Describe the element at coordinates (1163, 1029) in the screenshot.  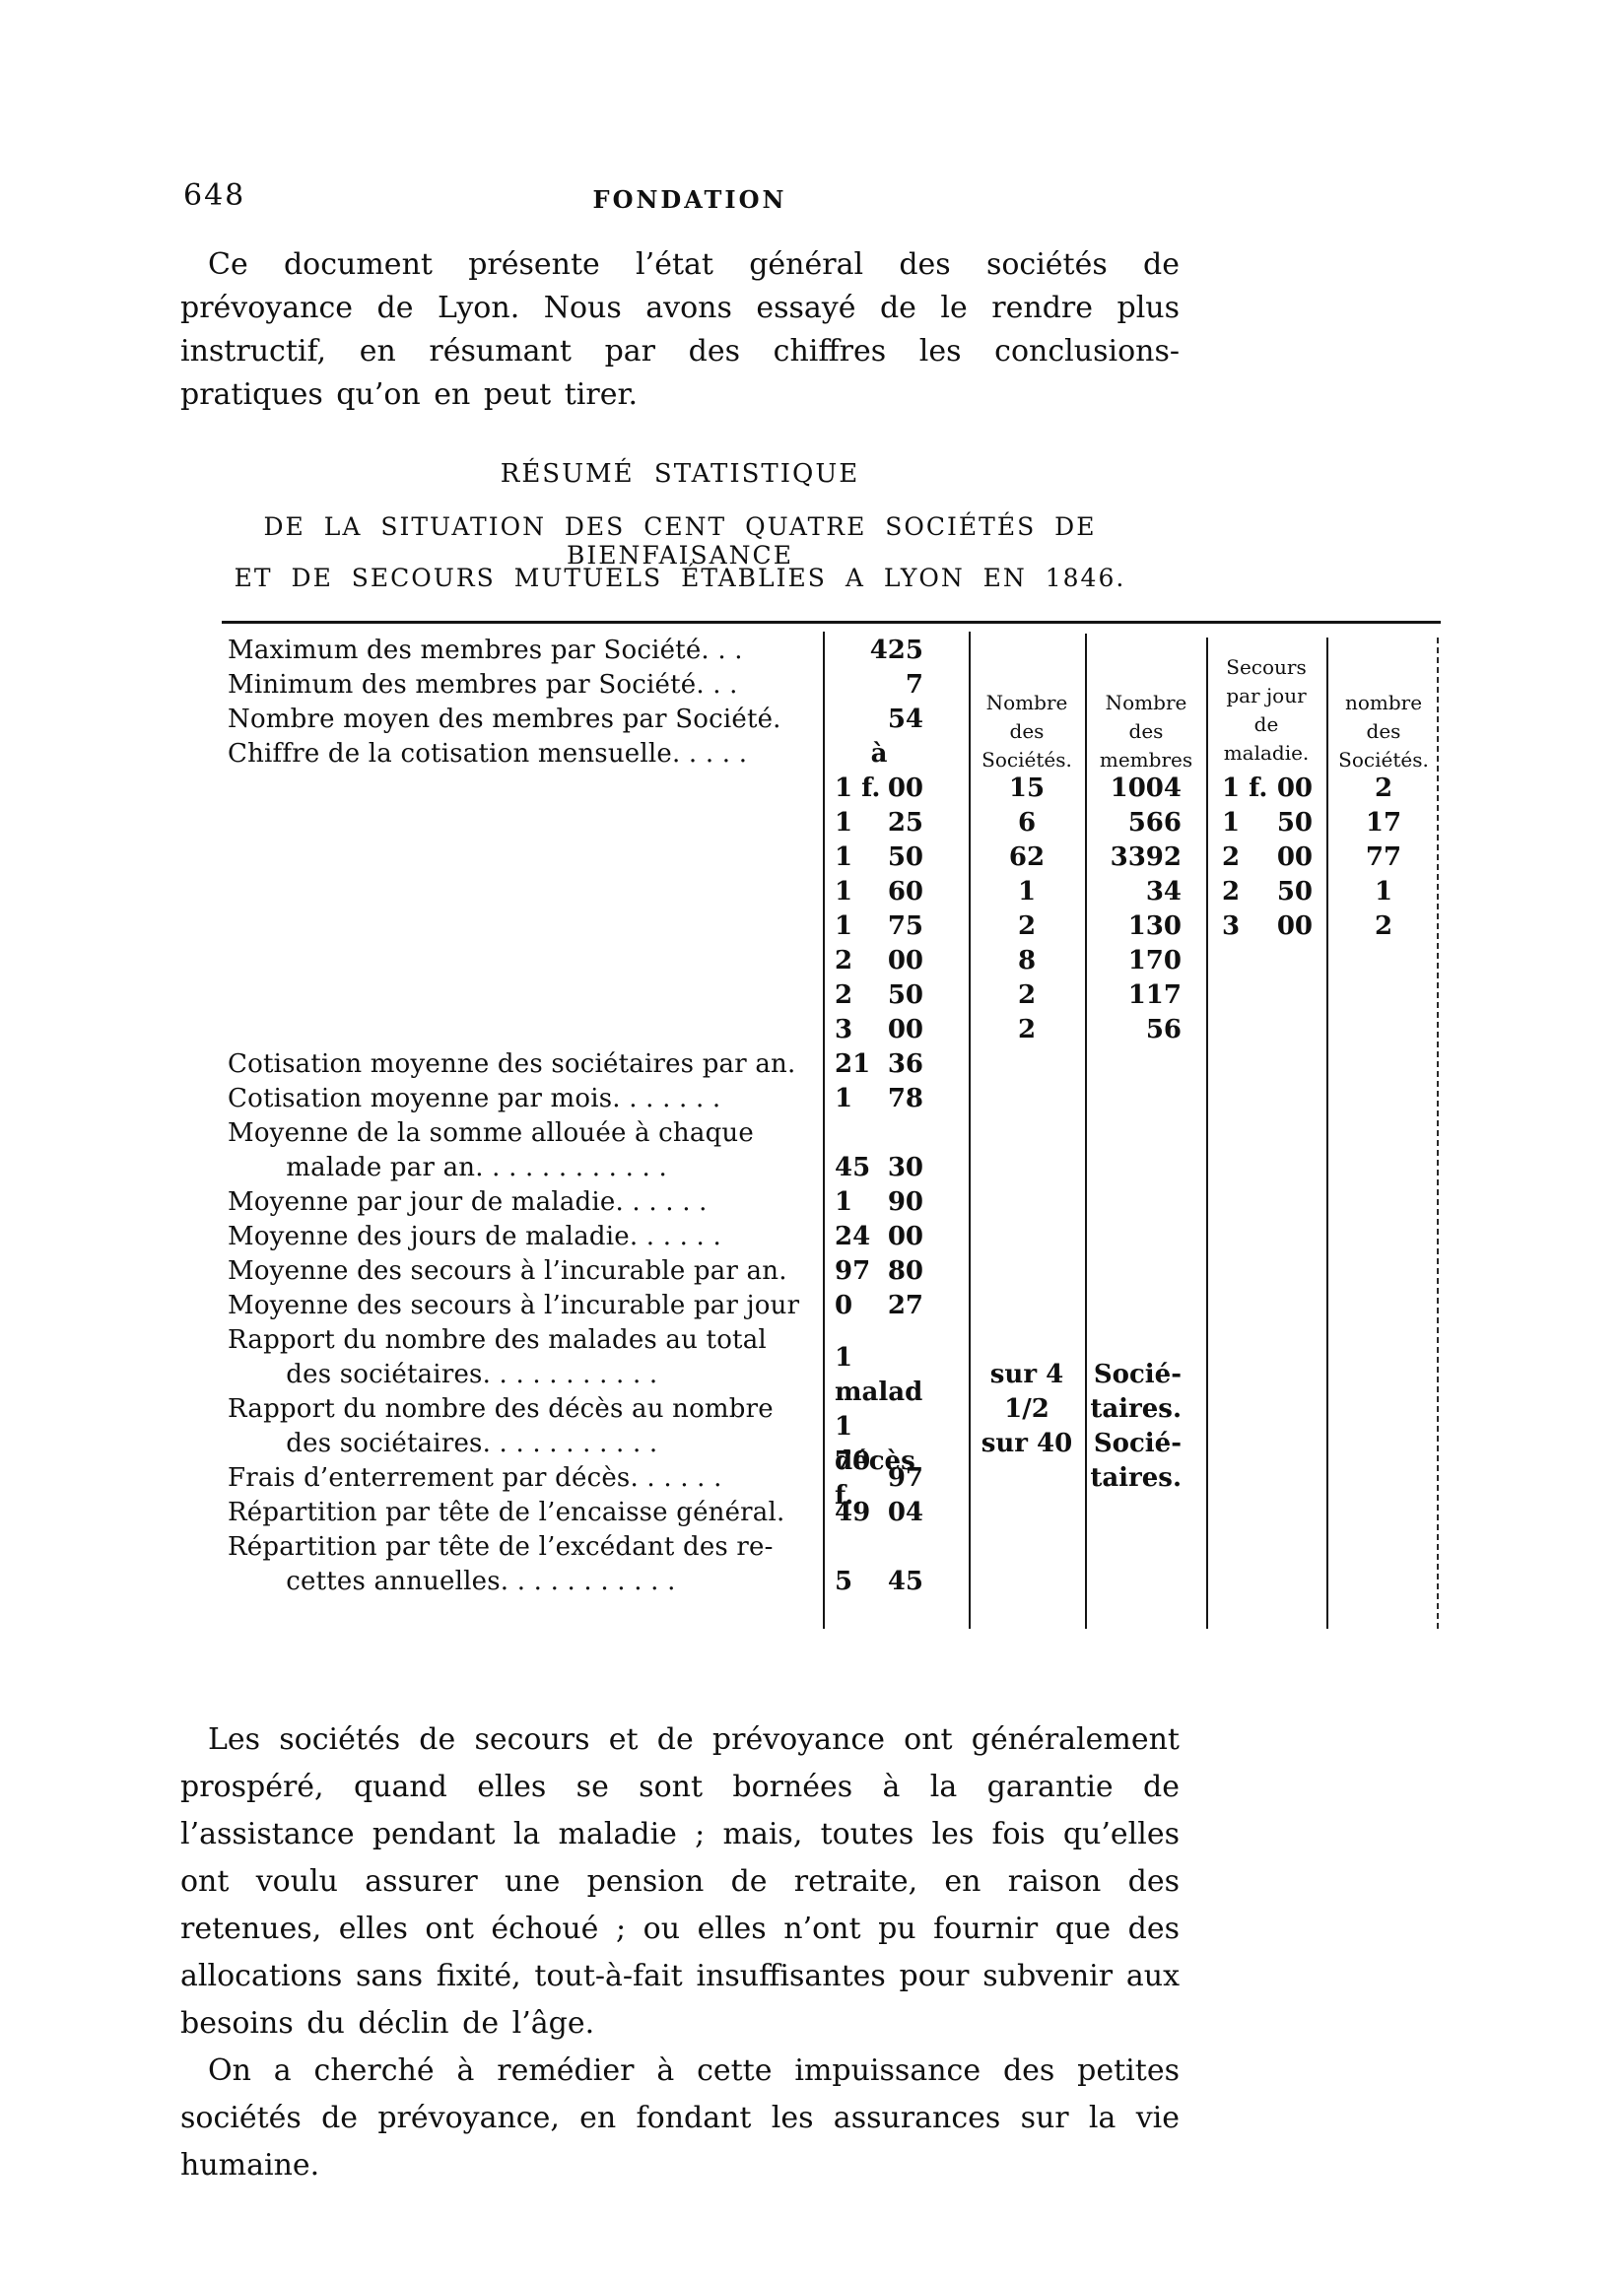
I see `membres-cell: 56` at that location.